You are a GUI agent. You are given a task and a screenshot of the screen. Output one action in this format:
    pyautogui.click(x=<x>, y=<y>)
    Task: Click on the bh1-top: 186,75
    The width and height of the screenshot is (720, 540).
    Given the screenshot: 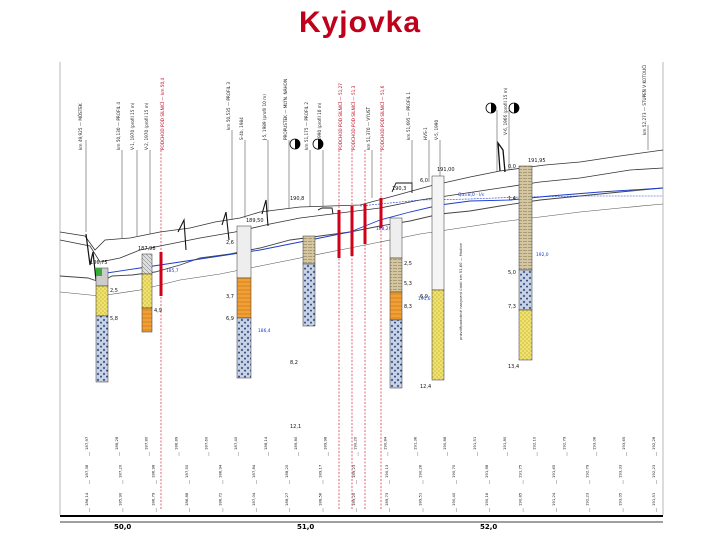 What is the action you would take?
    pyautogui.click(x=99, y=263)
    